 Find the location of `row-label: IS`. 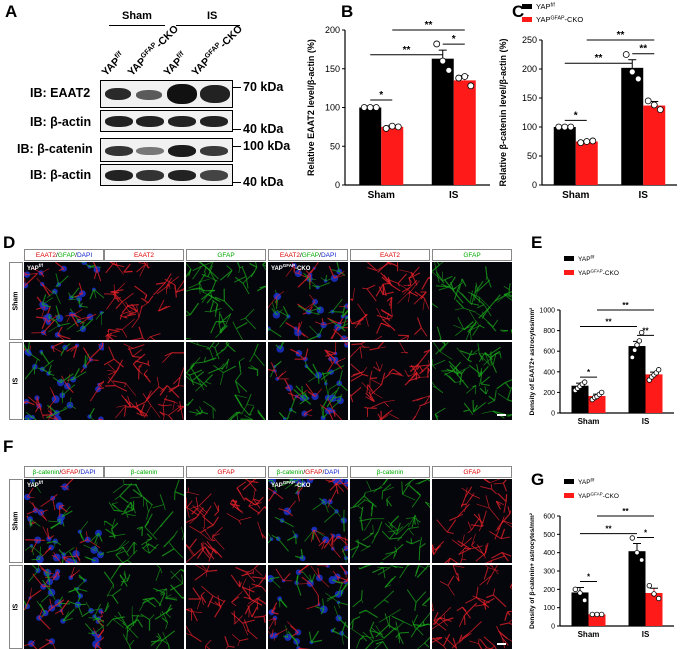

row-label: IS is located at coordinates (16, 381).